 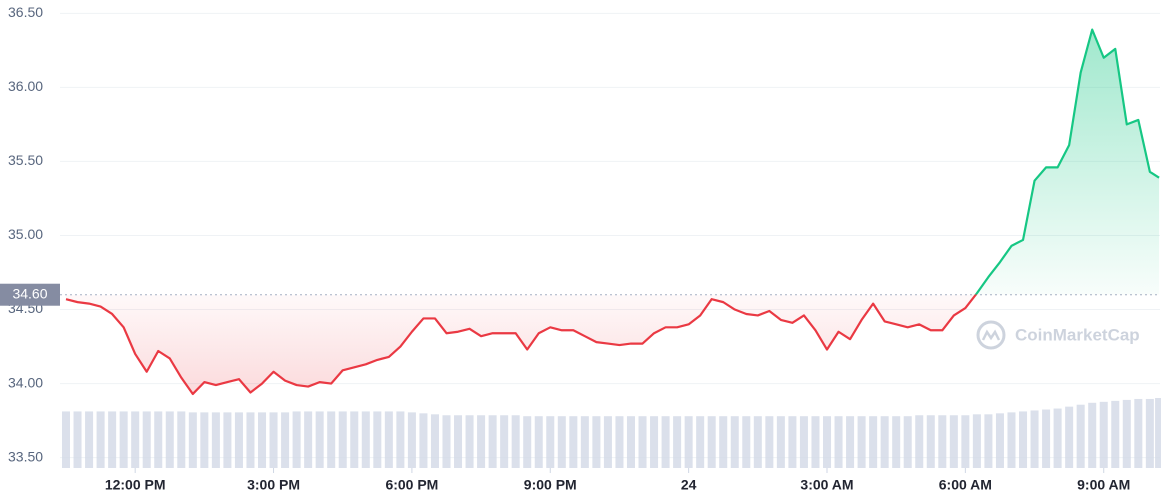 What do you see at coordinates (826, 485) in the screenshot?
I see `x-tick-label: 3:00 AM` at bounding box center [826, 485].